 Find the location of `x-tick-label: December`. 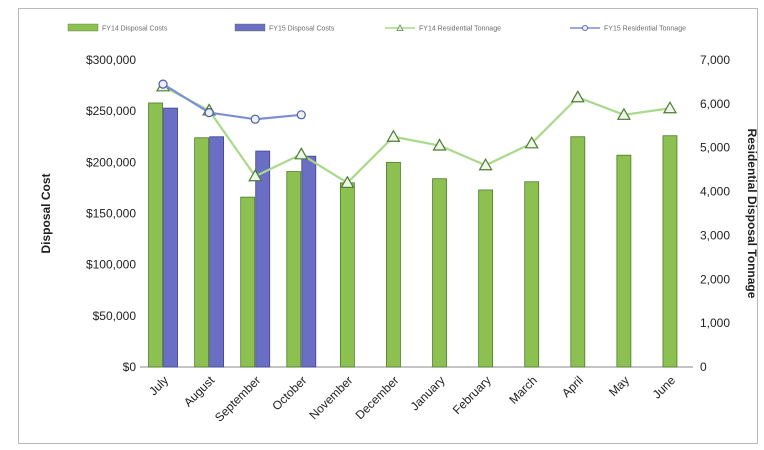

x-tick-label: December is located at coordinates (377, 397).